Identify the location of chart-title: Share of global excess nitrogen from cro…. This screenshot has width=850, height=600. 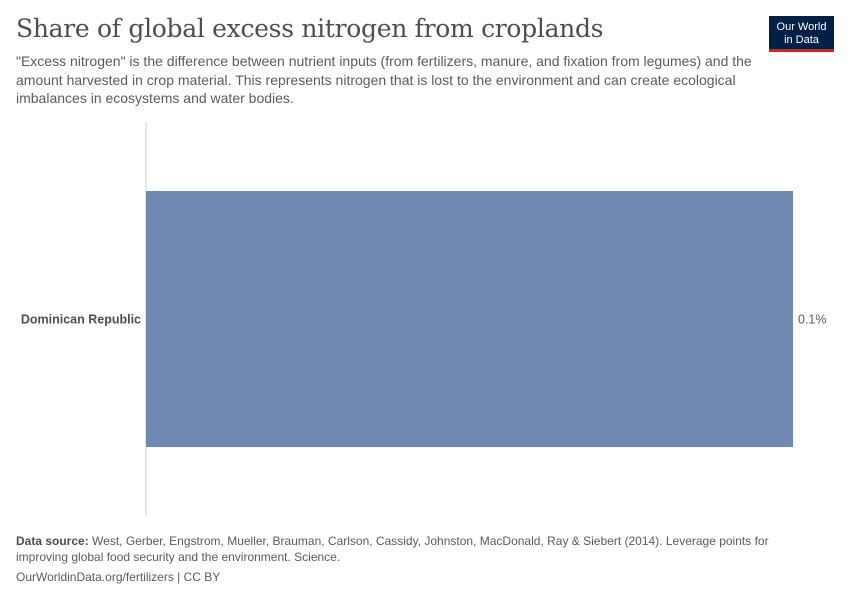
(310, 28).